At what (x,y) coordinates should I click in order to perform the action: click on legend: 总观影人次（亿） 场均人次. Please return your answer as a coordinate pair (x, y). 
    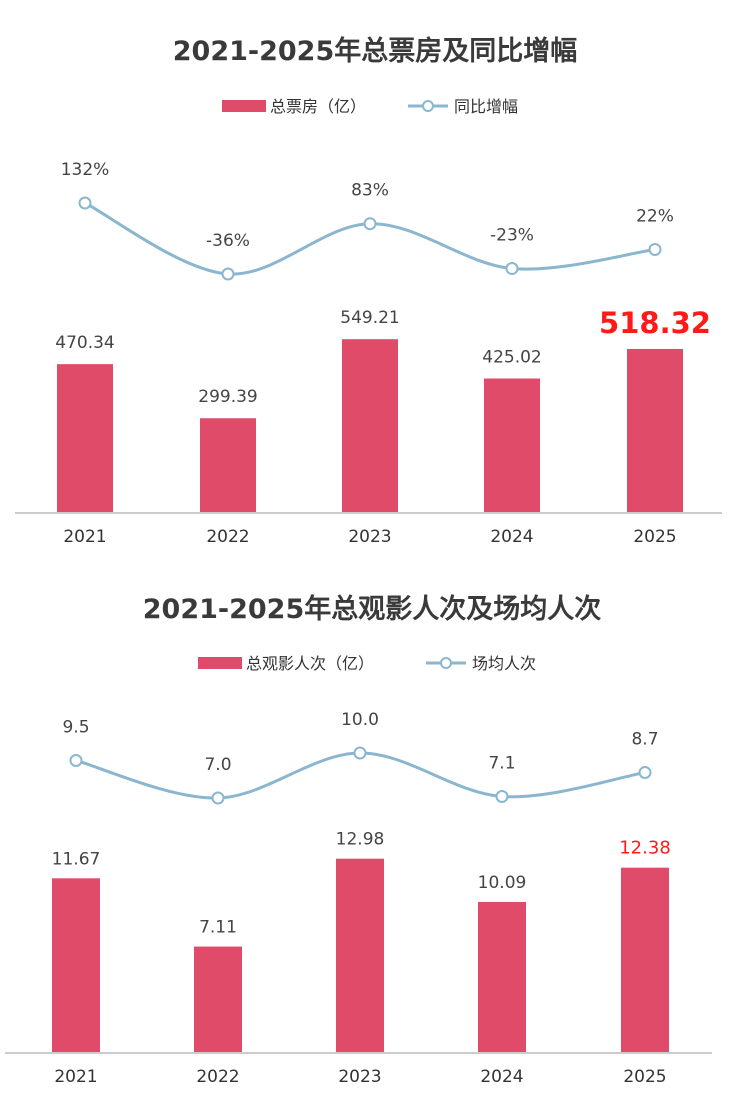
    Looking at the image, I should click on (367, 663).